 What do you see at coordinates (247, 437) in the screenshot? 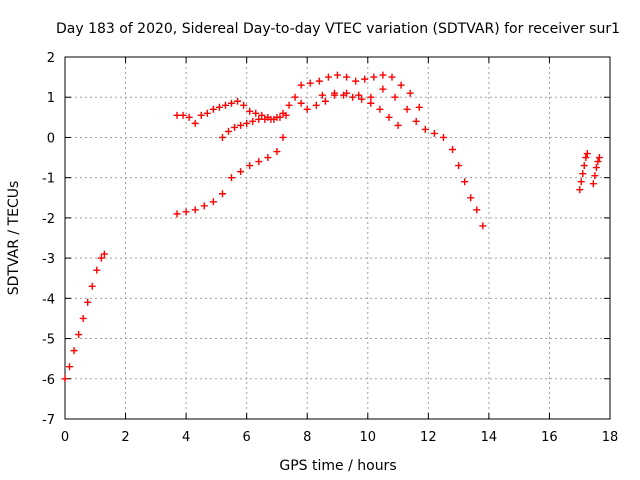
I see `x-tick-label: 6` at bounding box center [247, 437].